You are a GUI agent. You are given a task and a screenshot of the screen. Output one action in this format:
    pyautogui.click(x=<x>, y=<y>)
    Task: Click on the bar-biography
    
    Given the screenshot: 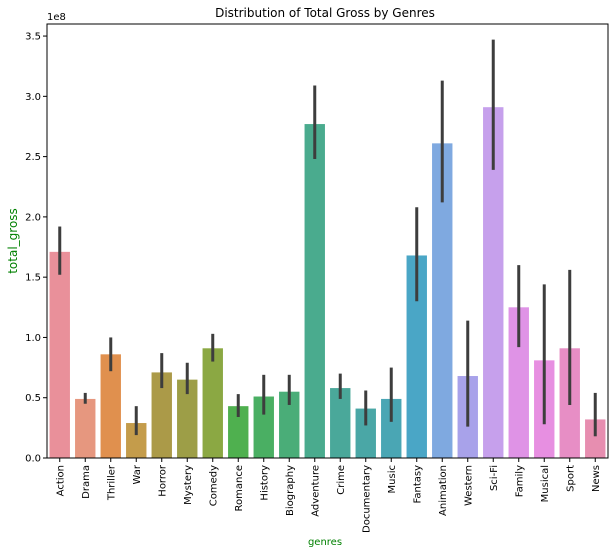 What is the action you would take?
    pyautogui.click(x=289, y=424)
    